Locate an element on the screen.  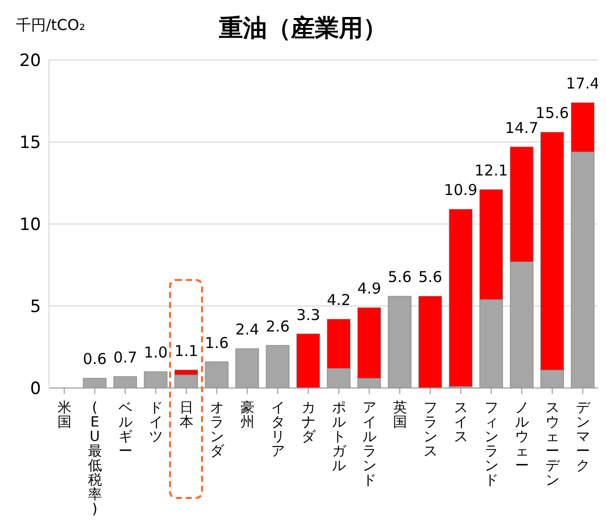
total-label: 3.3 is located at coordinates (308, 315).